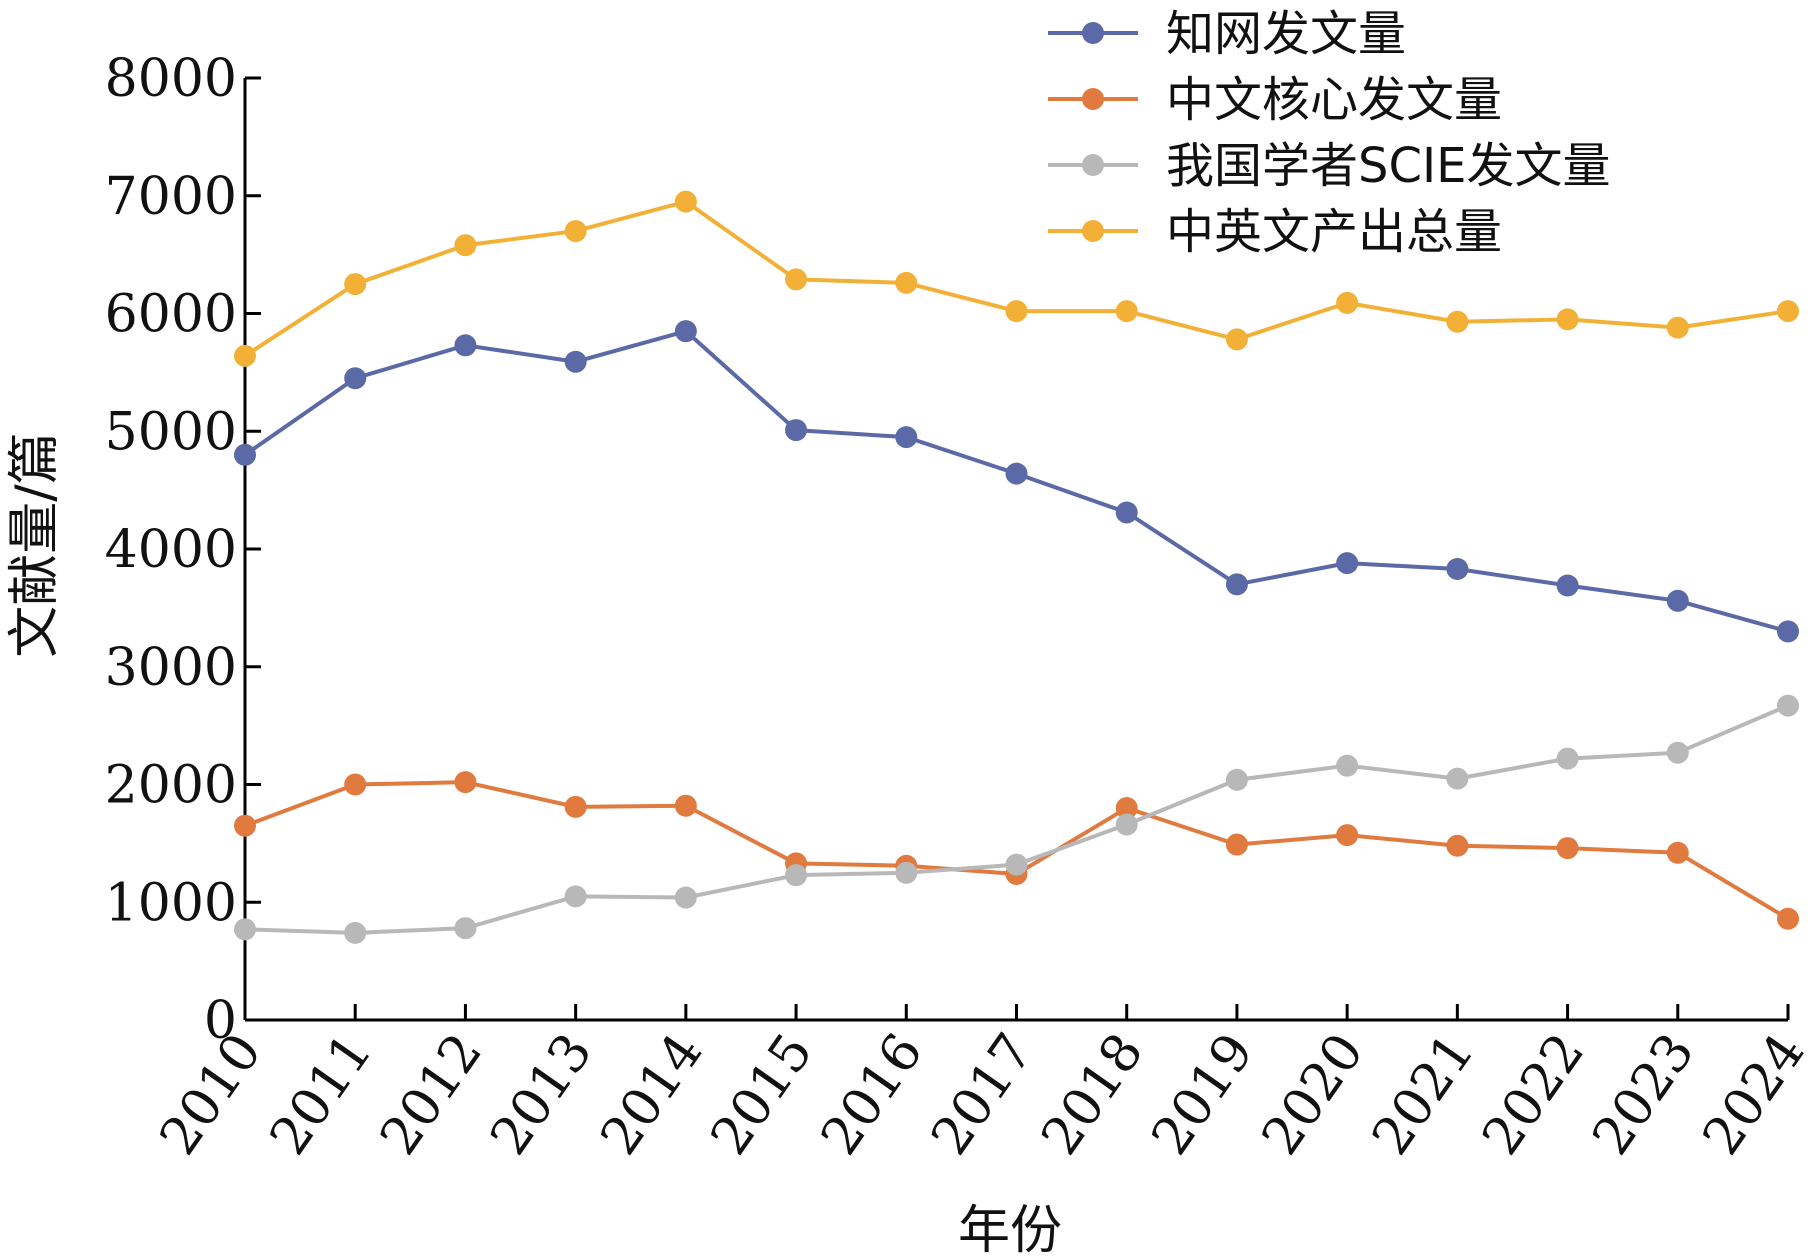 The width and height of the screenshot is (1814, 1257). Describe the element at coordinates (1643, 1094) in the screenshot. I see `x-tick-label: 2023` at that location.